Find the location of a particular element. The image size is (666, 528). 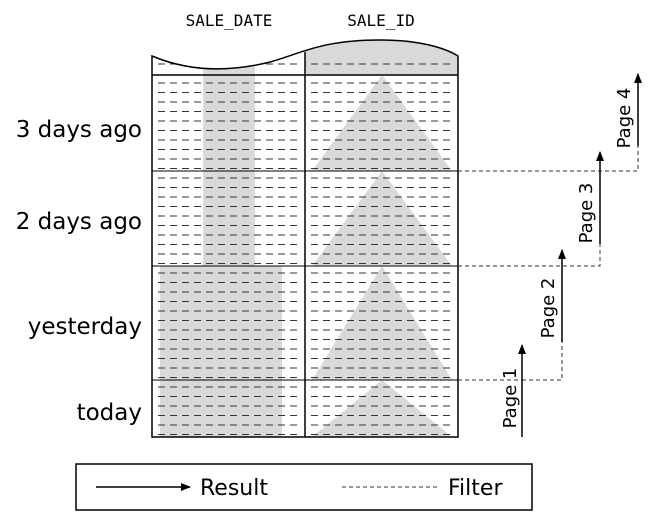

row-label-yesterday: yesterday is located at coordinates (85, 327).